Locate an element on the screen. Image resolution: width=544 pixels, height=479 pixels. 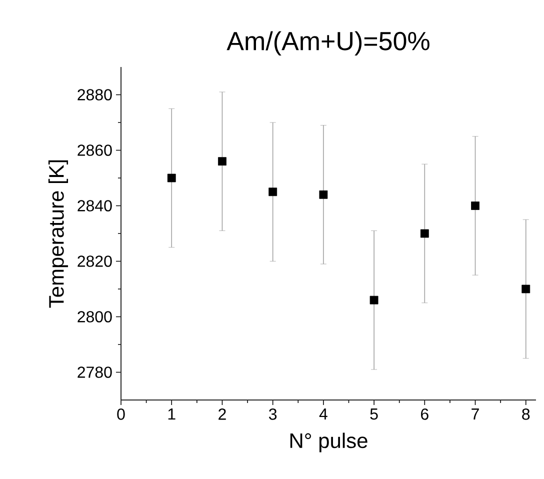
y-tick-label: 2860 is located at coordinates (95, 150).